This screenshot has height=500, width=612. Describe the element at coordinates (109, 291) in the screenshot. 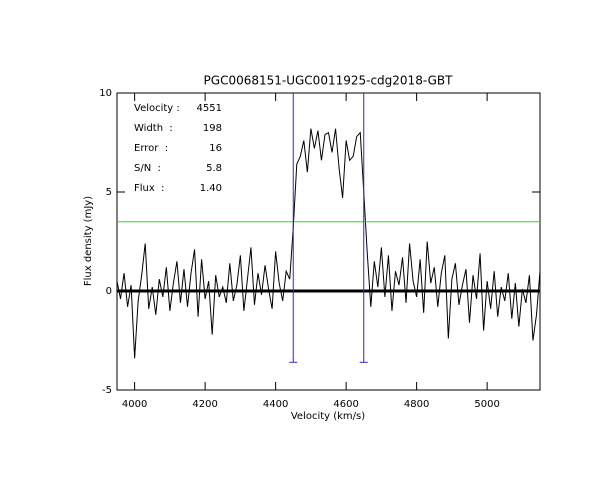

I see `y-tick-label: 0` at that location.